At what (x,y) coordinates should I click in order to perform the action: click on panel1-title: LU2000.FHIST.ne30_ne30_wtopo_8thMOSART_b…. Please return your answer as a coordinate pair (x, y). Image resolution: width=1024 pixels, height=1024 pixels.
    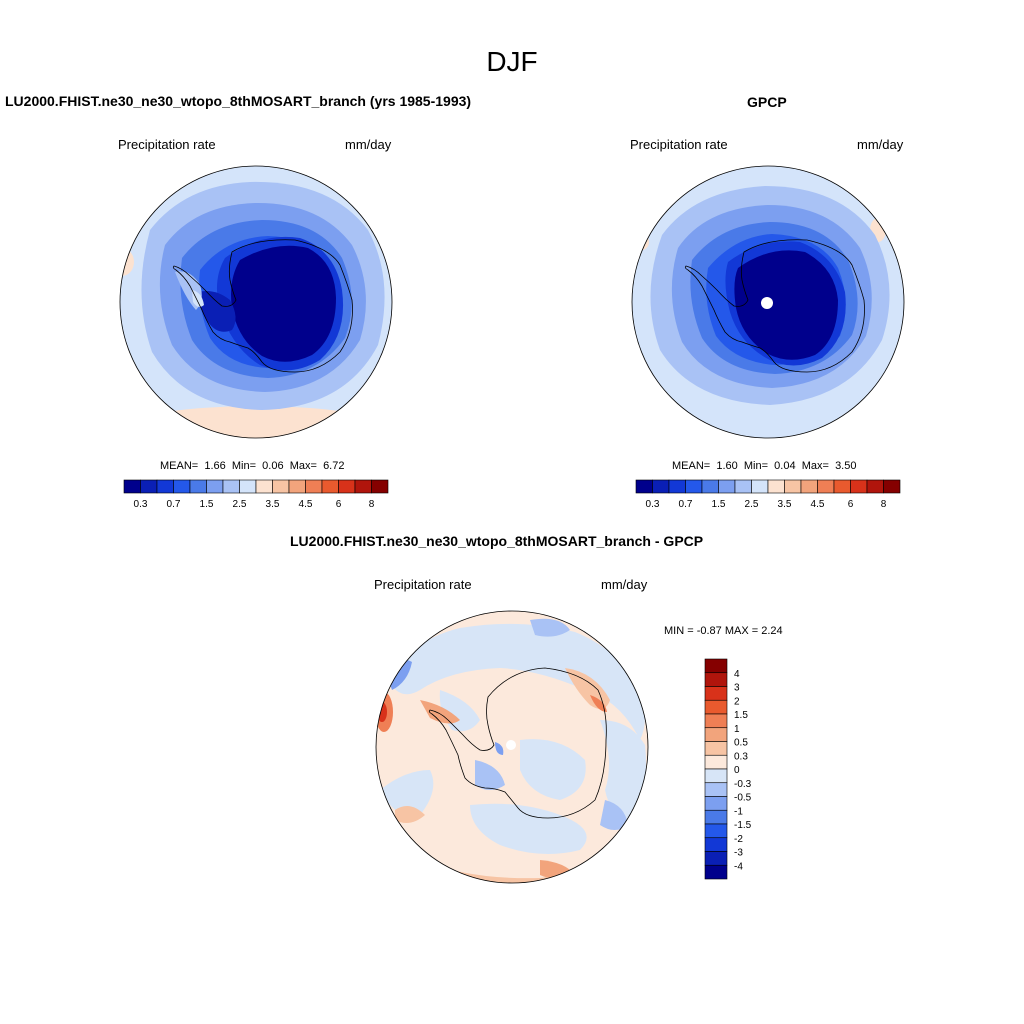
    Looking at the image, I should click on (238, 101).